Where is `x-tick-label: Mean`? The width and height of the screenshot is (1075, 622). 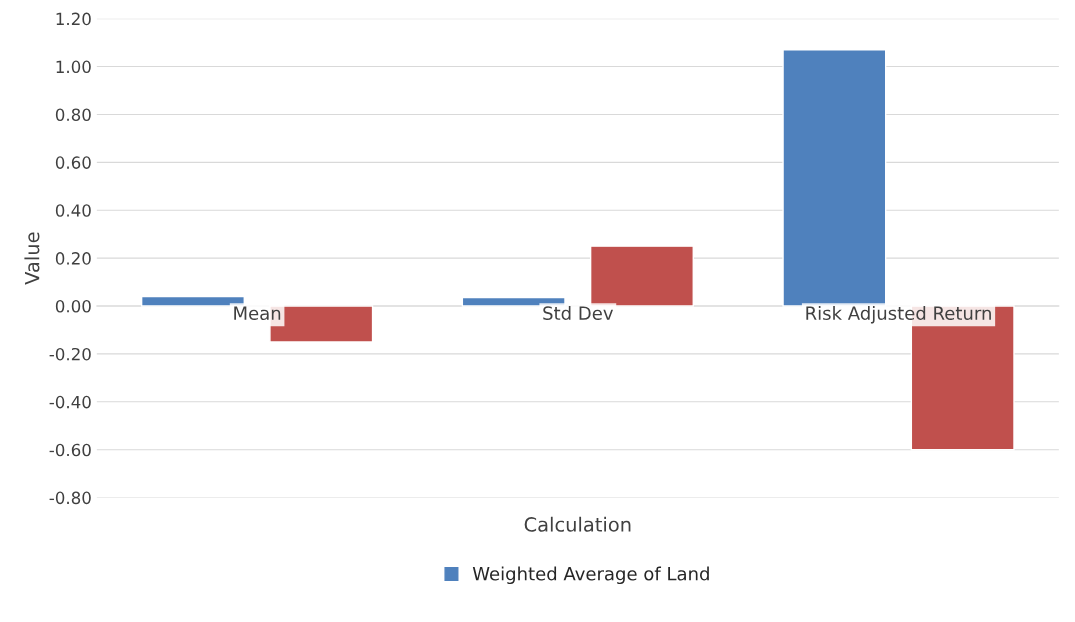
x-tick-label: Mean is located at coordinates (257, 313).